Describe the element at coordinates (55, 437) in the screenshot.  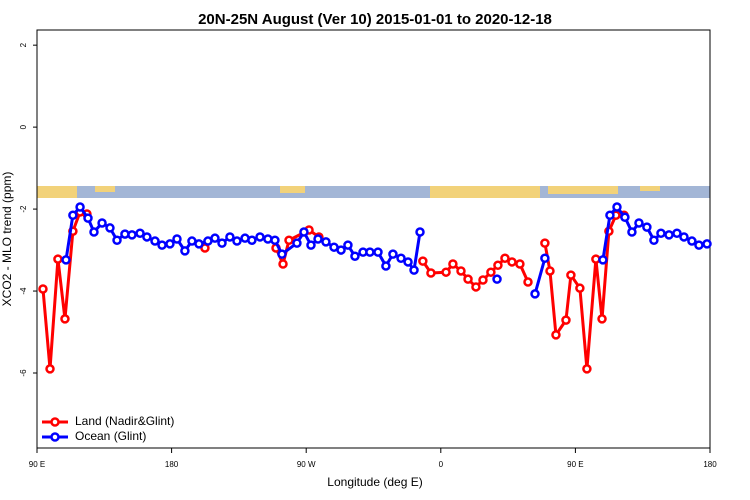
I see `legend-marker` at that location.